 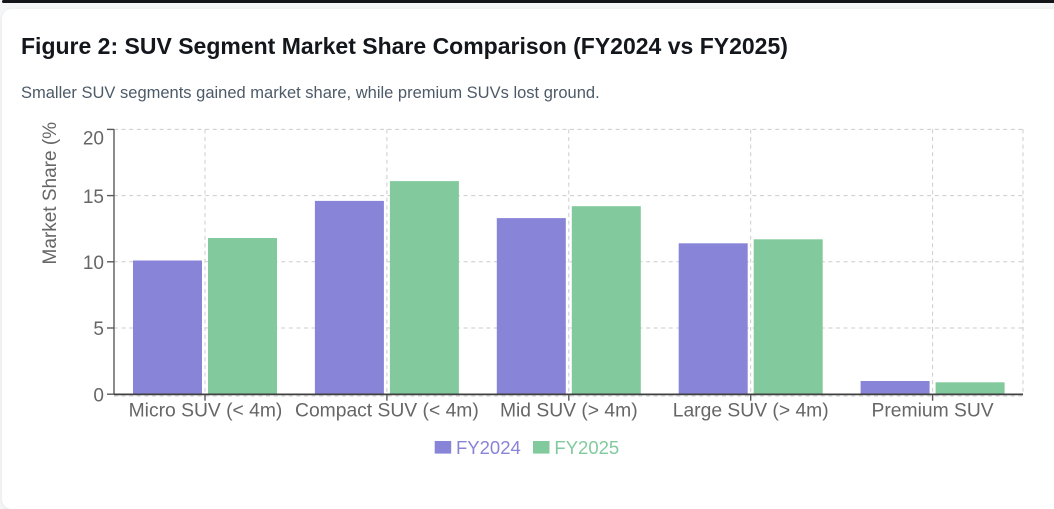 What do you see at coordinates (933, 411) in the screenshot?
I see `svg-text: Premium SUV` at bounding box center [933, 411].